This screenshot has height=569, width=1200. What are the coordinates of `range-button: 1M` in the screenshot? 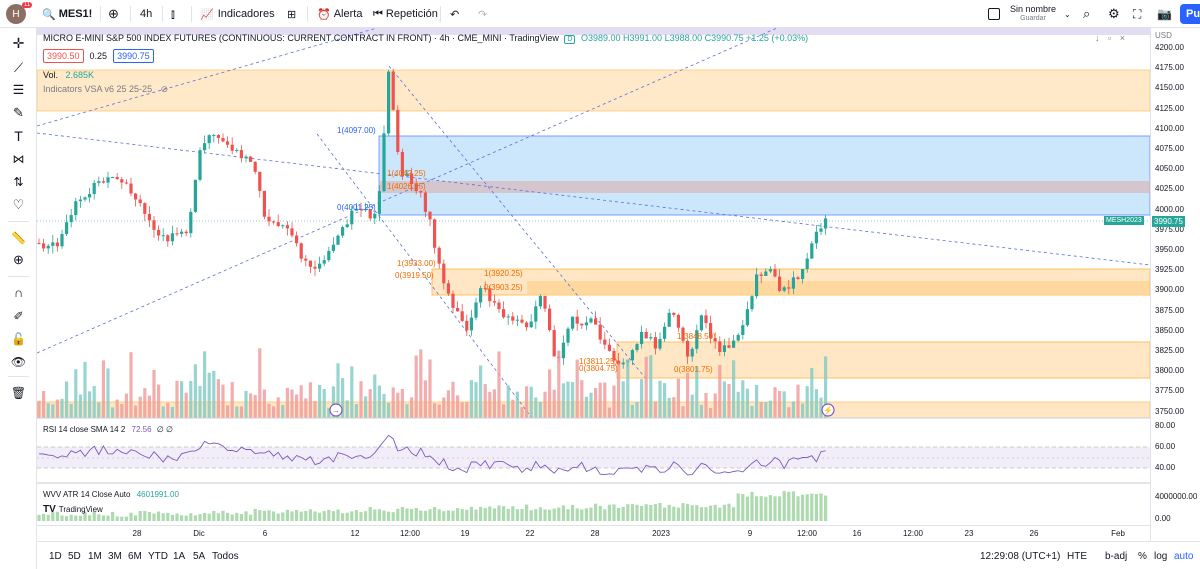 It's located at (95, 556).